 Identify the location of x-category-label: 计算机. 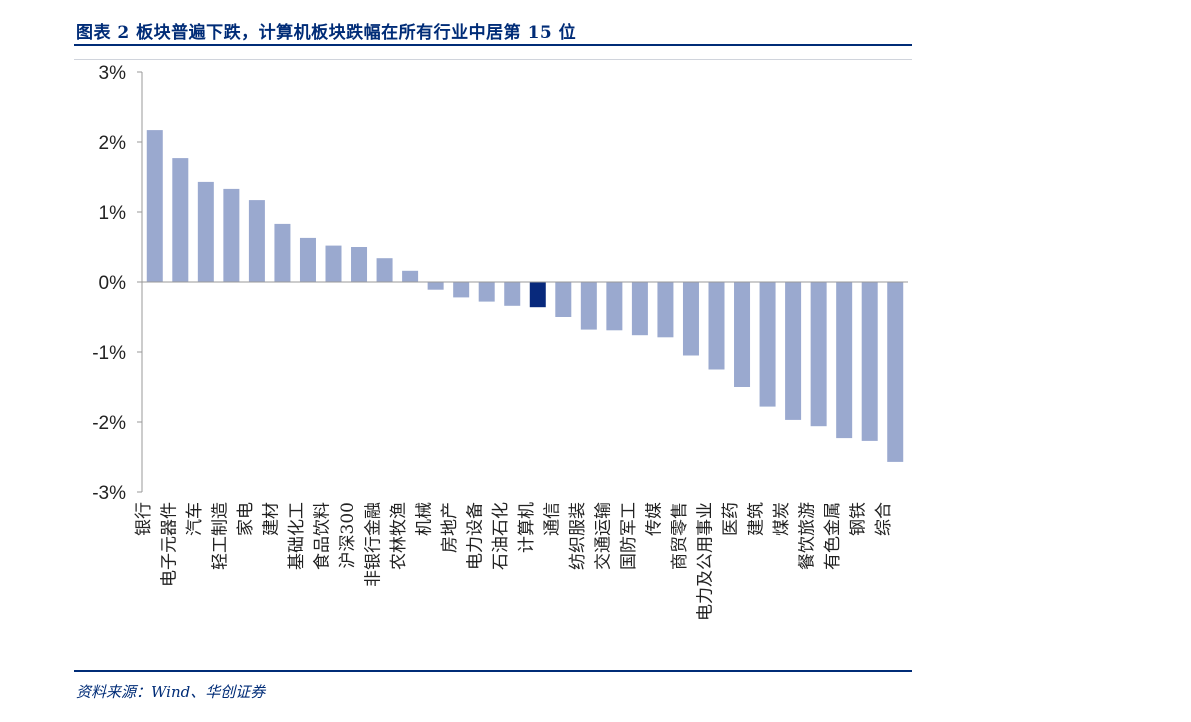
(527, 527).